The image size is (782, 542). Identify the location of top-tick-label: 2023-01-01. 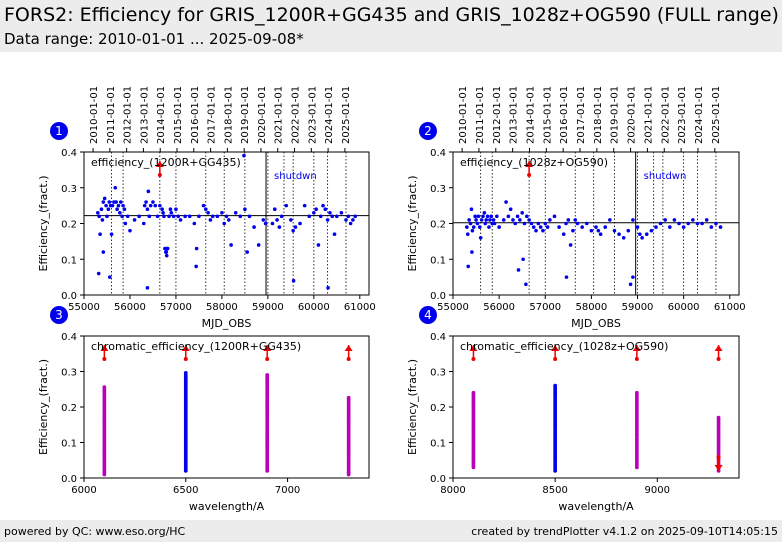
(682, 115).